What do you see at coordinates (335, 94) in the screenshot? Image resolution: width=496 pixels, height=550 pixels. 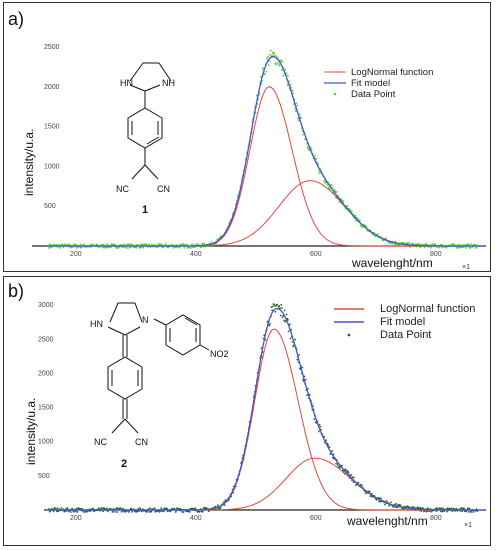 I see `legend-swatch-points-a` at bounding box center [335, 94].